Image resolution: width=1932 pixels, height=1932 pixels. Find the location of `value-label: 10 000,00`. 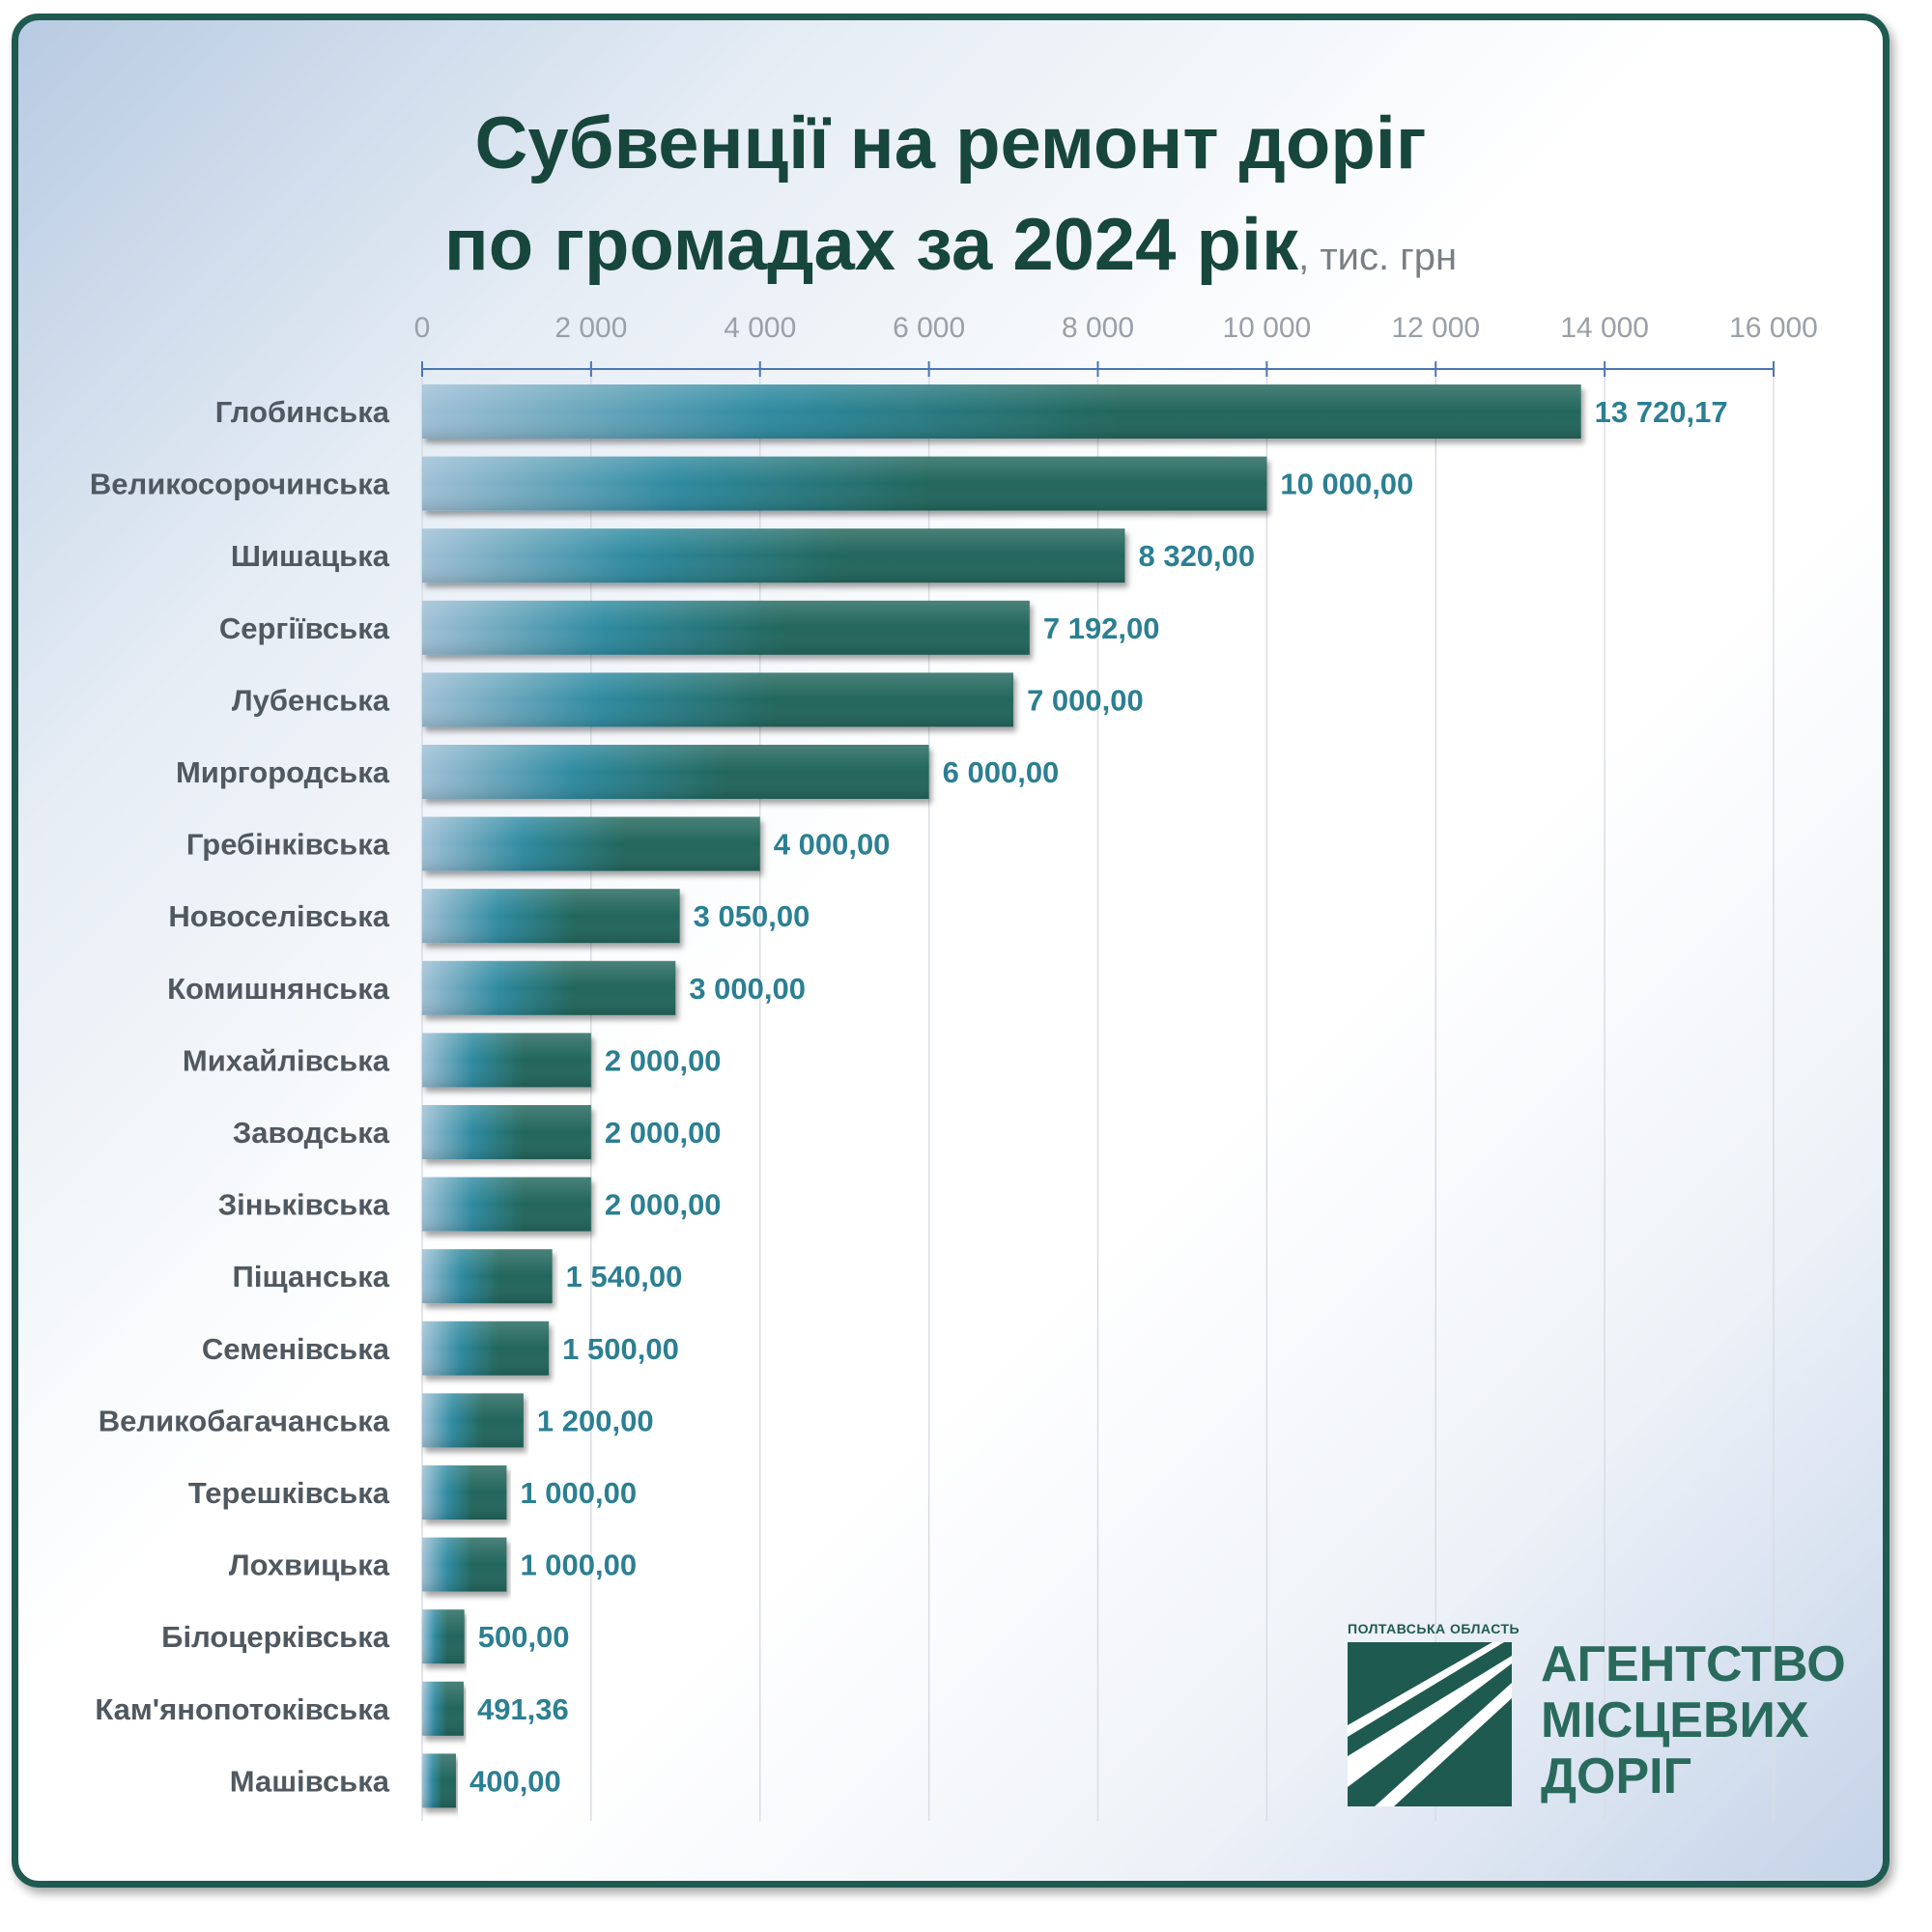

value-label: 10 000,00 is located at coordinates (1346, 484).